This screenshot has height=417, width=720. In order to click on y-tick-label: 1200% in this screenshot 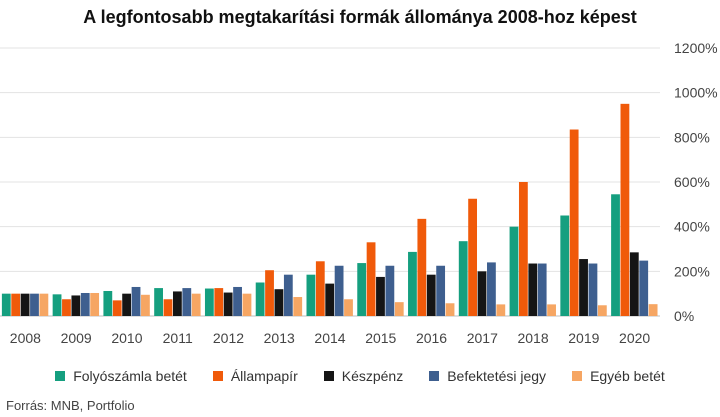, I will do `click(696, 48)`.